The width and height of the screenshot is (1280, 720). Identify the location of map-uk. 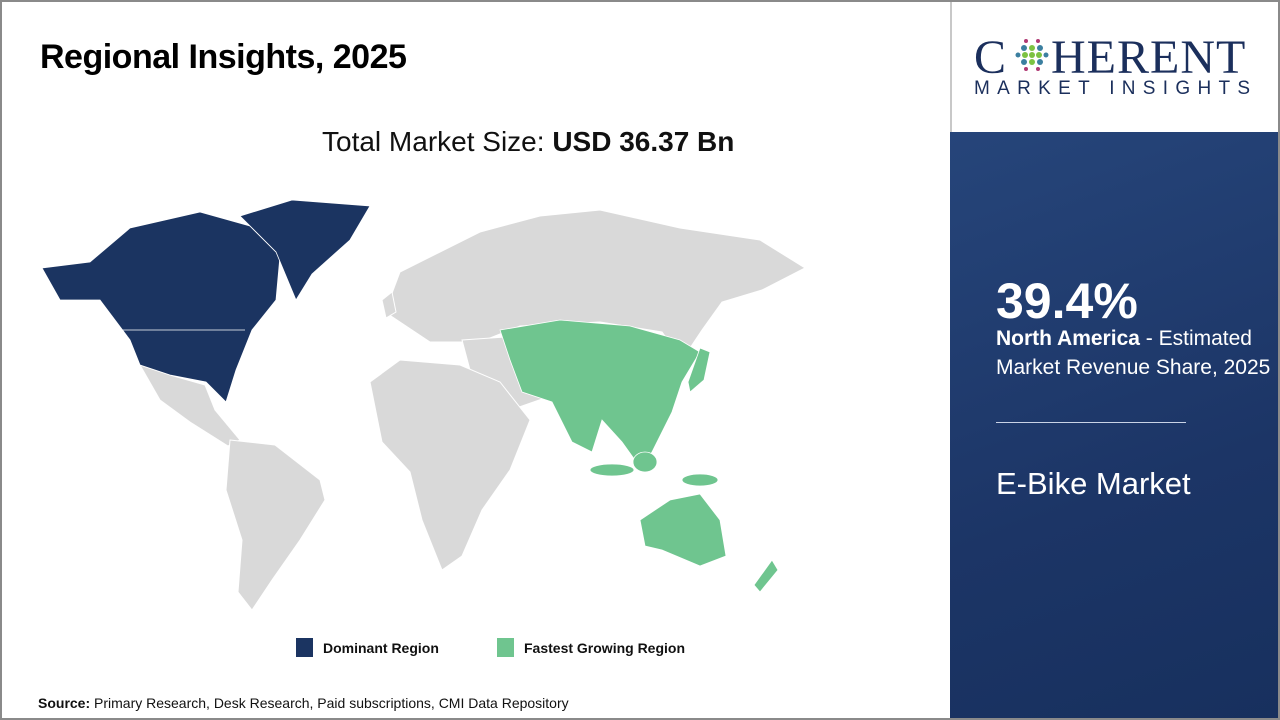
(389, 305).